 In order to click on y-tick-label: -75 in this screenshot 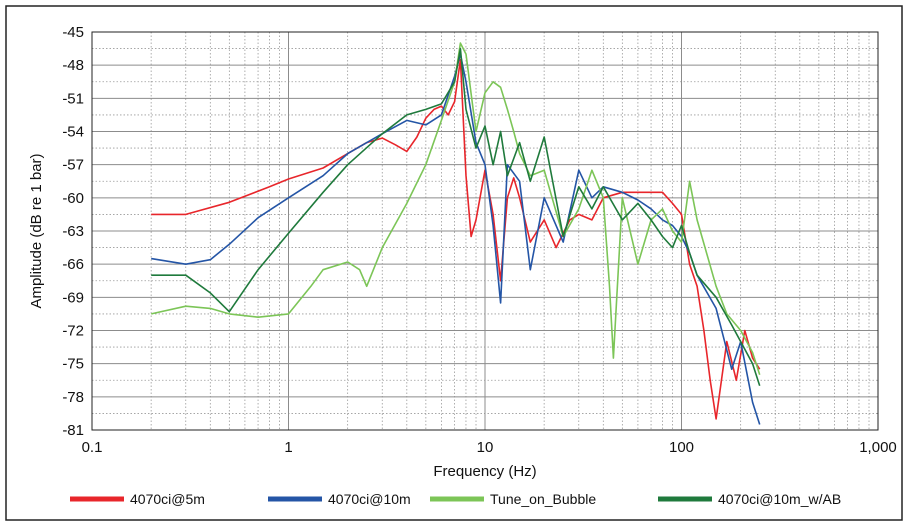, I will do `click(73, 364)`.